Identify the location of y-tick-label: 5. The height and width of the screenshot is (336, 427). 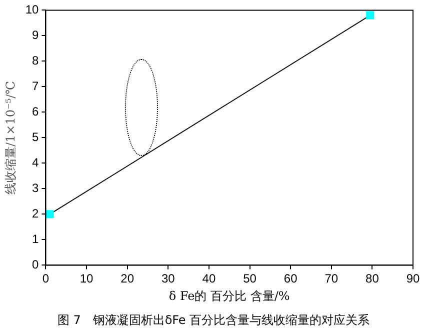
(36, 137).